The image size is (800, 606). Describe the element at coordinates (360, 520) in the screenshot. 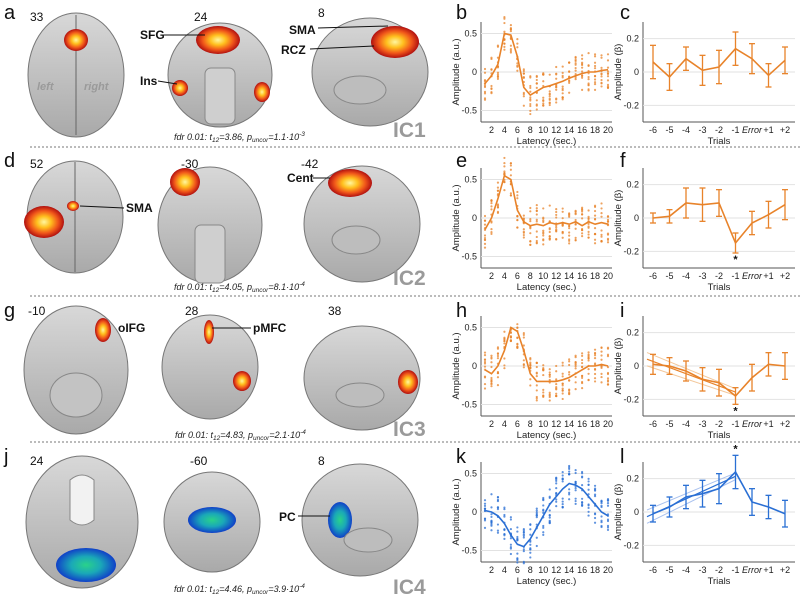

I see `brain-sagittal` at that location.